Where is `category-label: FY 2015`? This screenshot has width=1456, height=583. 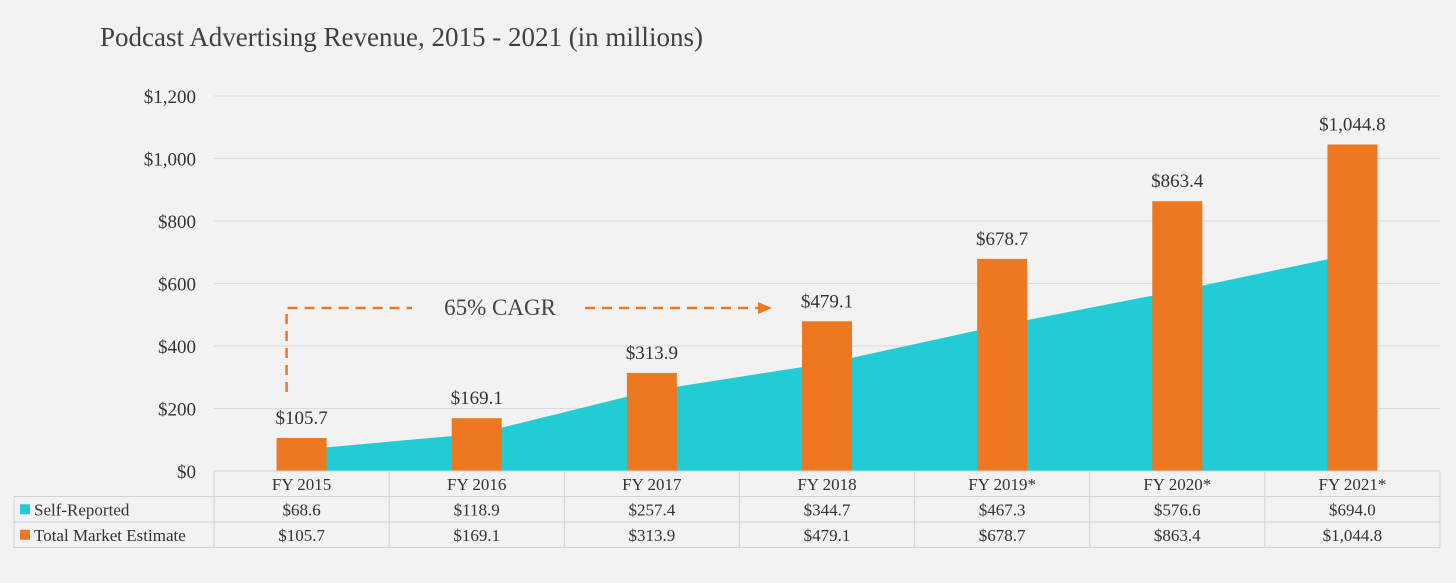 category-label: FY 2015 is located at coordinates (301, 484).